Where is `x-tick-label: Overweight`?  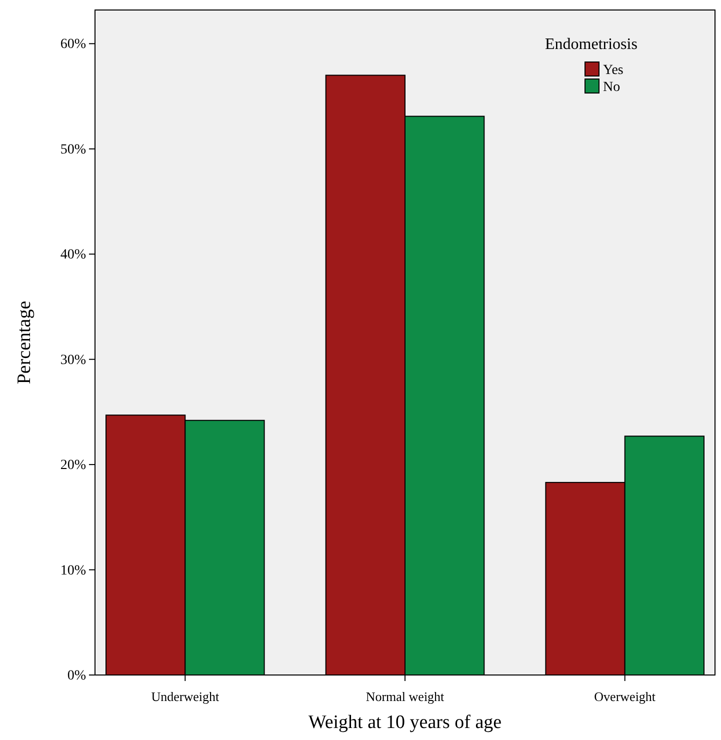 x-tick-label: Overweight is located at coordinates (625, 696).